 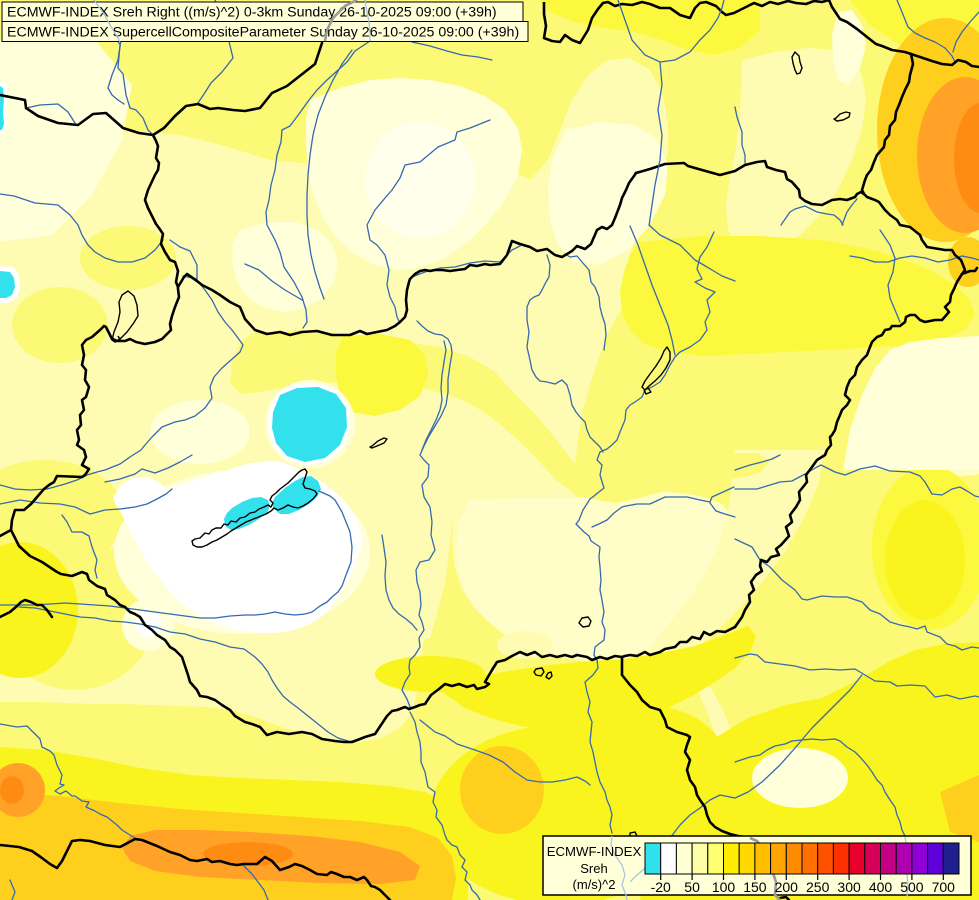 What do you see at coordinates (881, 887) in the screenshot?
I see `svg-text: 400` at bounding box center [881, 887].